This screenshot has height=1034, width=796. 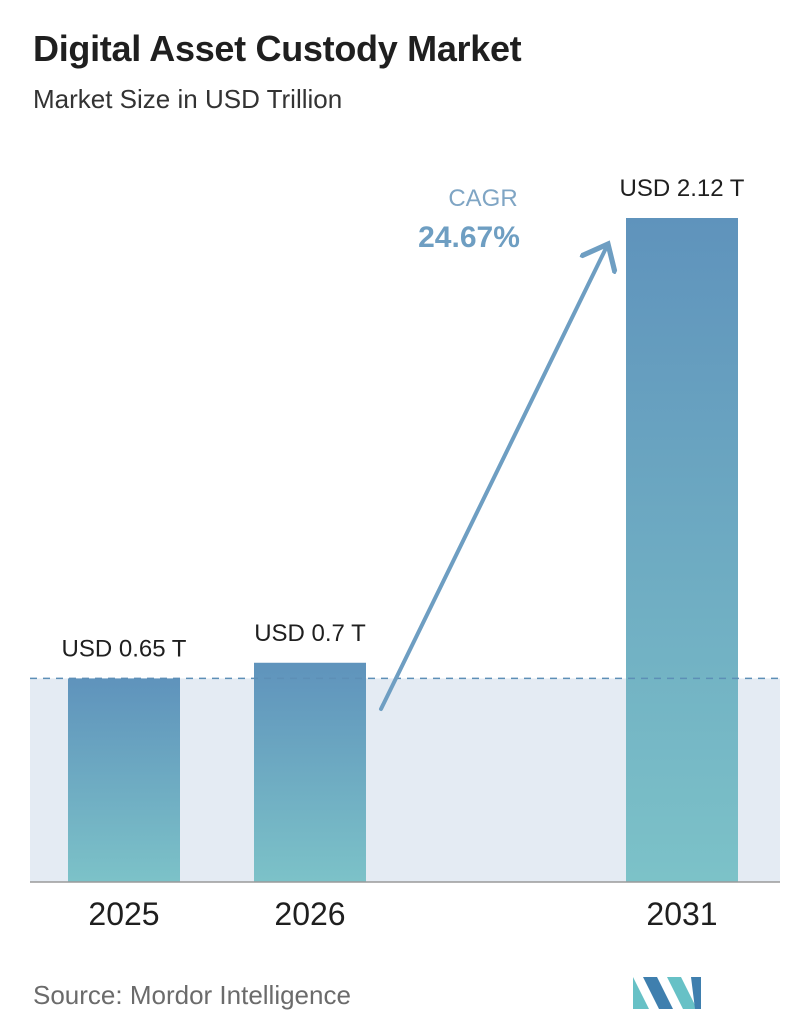 What do you see at coordinates (277, 48) in the screenshot?
I see `chart-title: Digital Asset Custody Market` at bounding box center [277, 48].